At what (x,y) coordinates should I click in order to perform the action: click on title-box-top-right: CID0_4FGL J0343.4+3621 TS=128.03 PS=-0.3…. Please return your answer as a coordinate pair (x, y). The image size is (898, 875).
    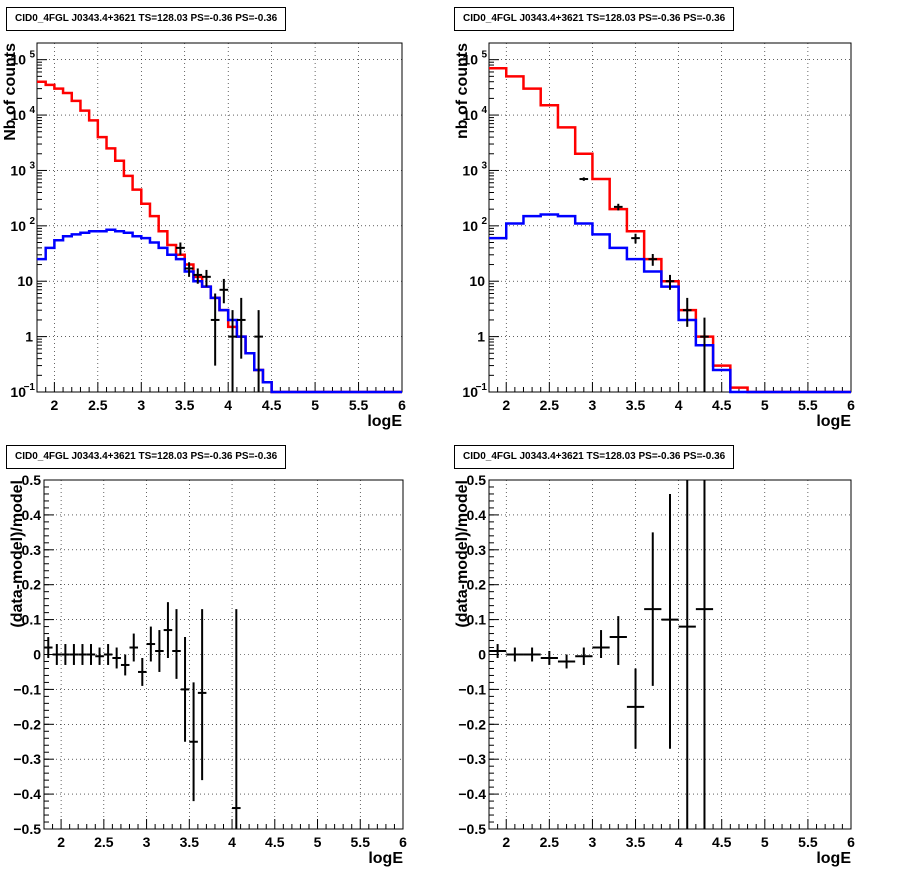
    Looking at the image, I should click on (594, 19).